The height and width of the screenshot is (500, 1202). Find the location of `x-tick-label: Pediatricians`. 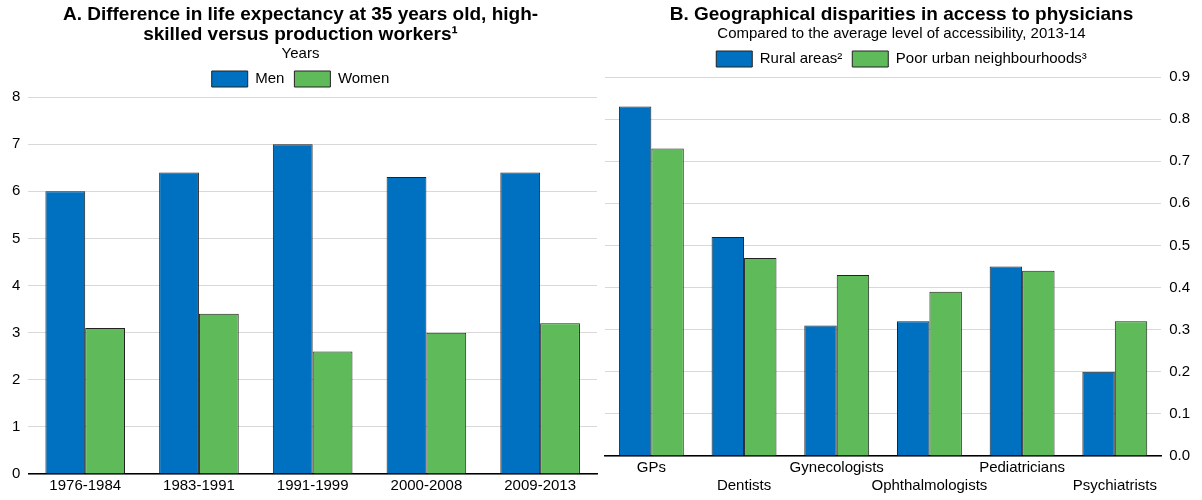

x-tick-label: Pediatricians is located at coordinates (1022, 467).